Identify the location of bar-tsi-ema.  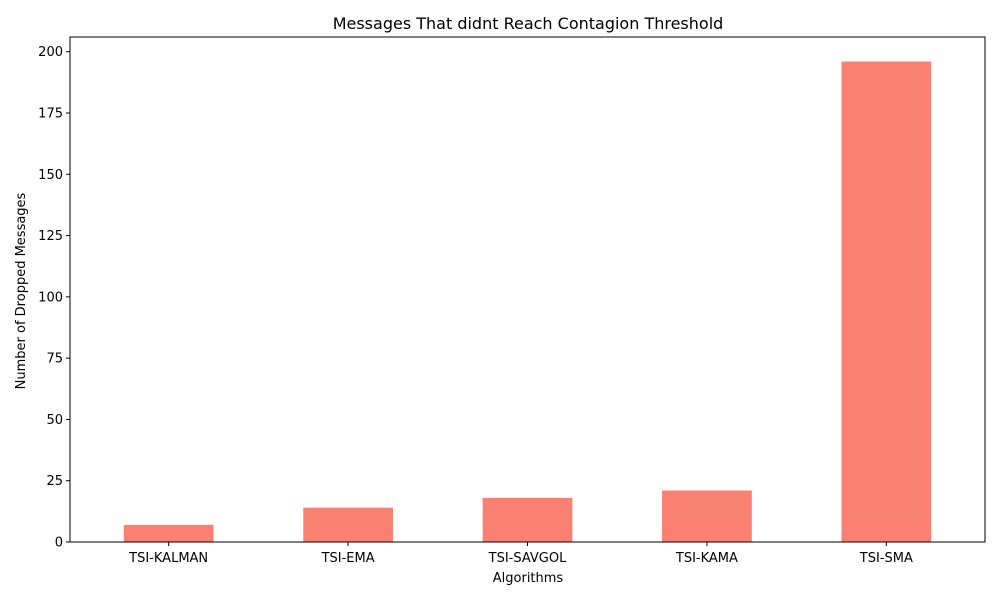
(348, 524).